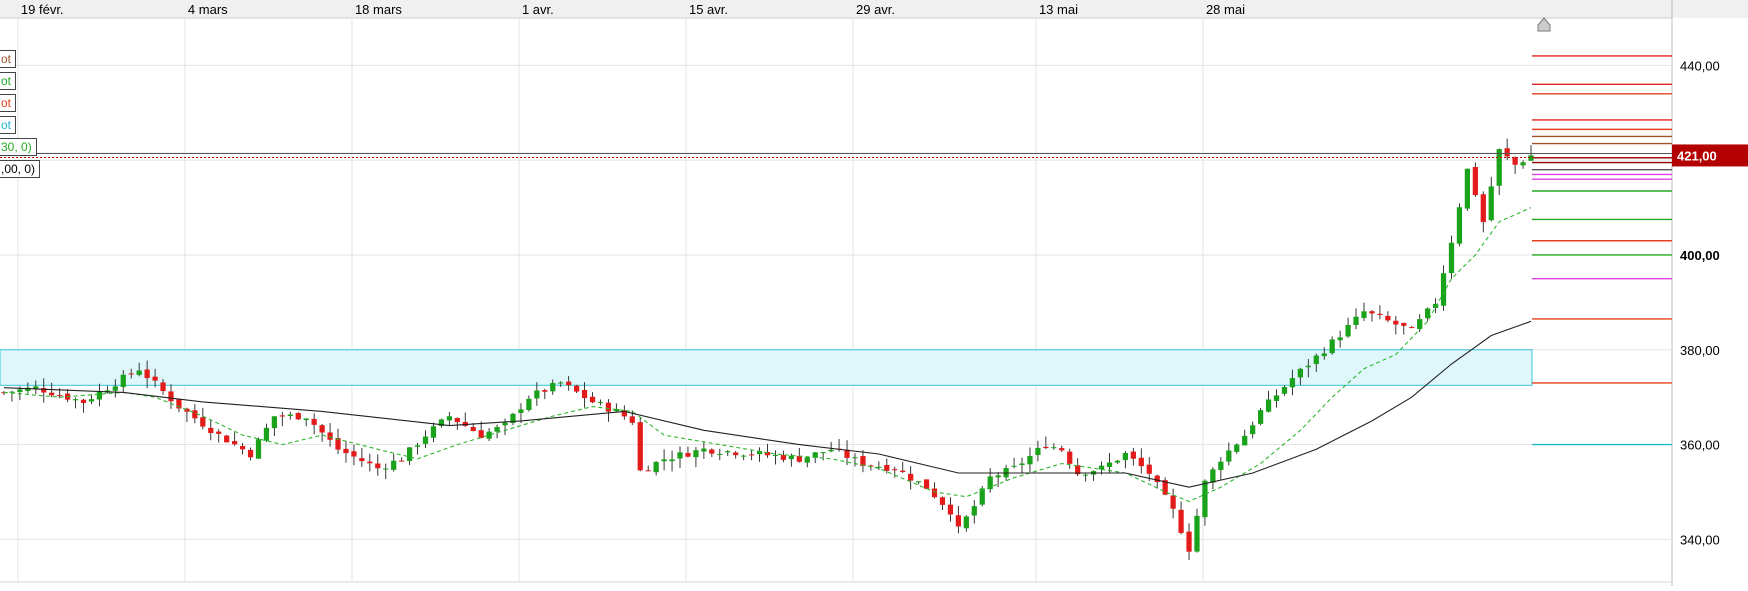 The height and width of the screenshot is (591, 1748). What do you see at coordinates (1700, 539) in the screenshot?
I see `y-tick-label: 340,00` at bounding box center [1700, 539].